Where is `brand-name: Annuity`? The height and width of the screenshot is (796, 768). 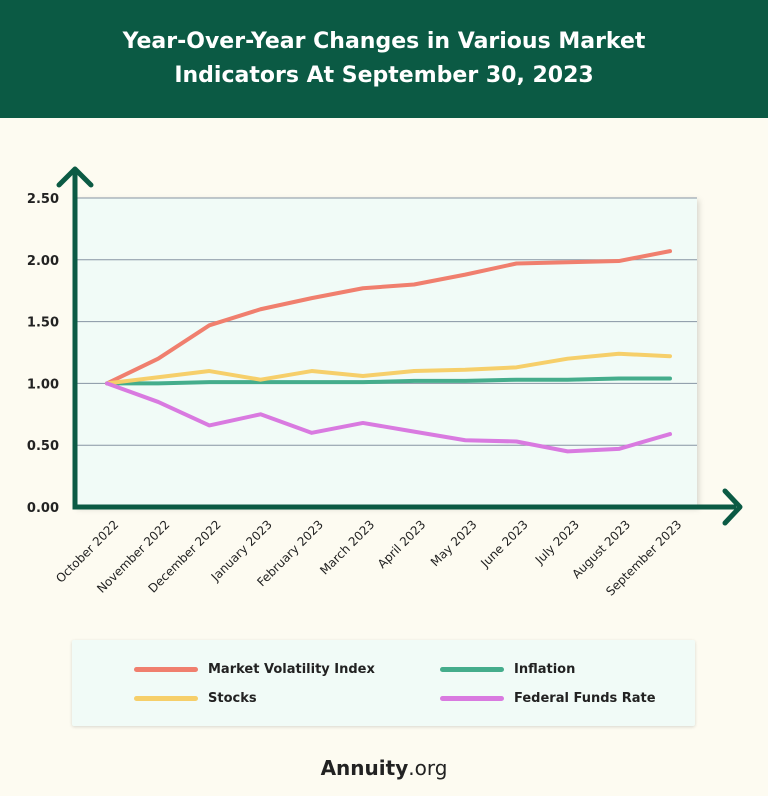
brand-name: Annuity is located at coordinates (364, 768).